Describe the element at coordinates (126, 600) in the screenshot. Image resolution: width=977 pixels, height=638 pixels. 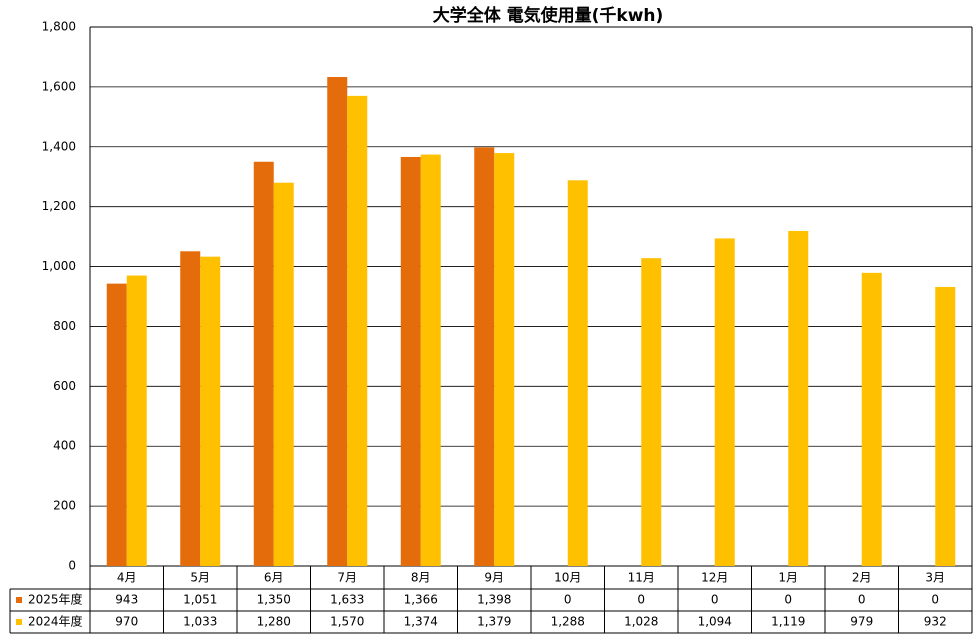
I see `value-label: 943` at that location.